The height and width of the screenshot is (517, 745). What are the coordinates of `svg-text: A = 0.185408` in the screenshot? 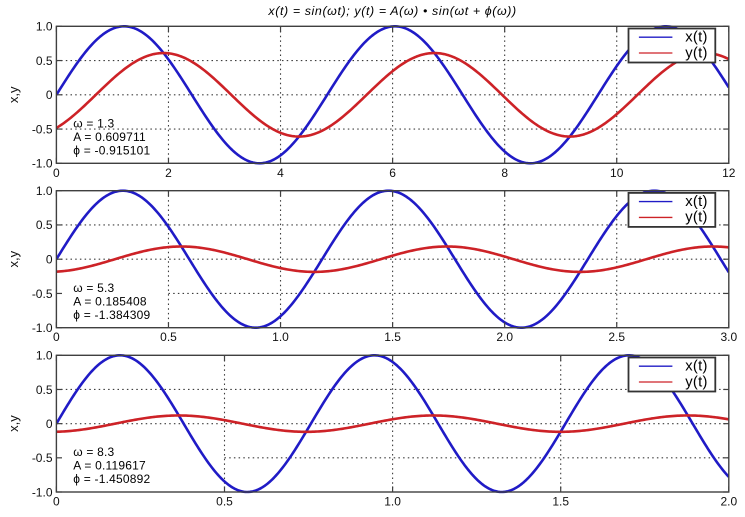 It's located at (110, 301).